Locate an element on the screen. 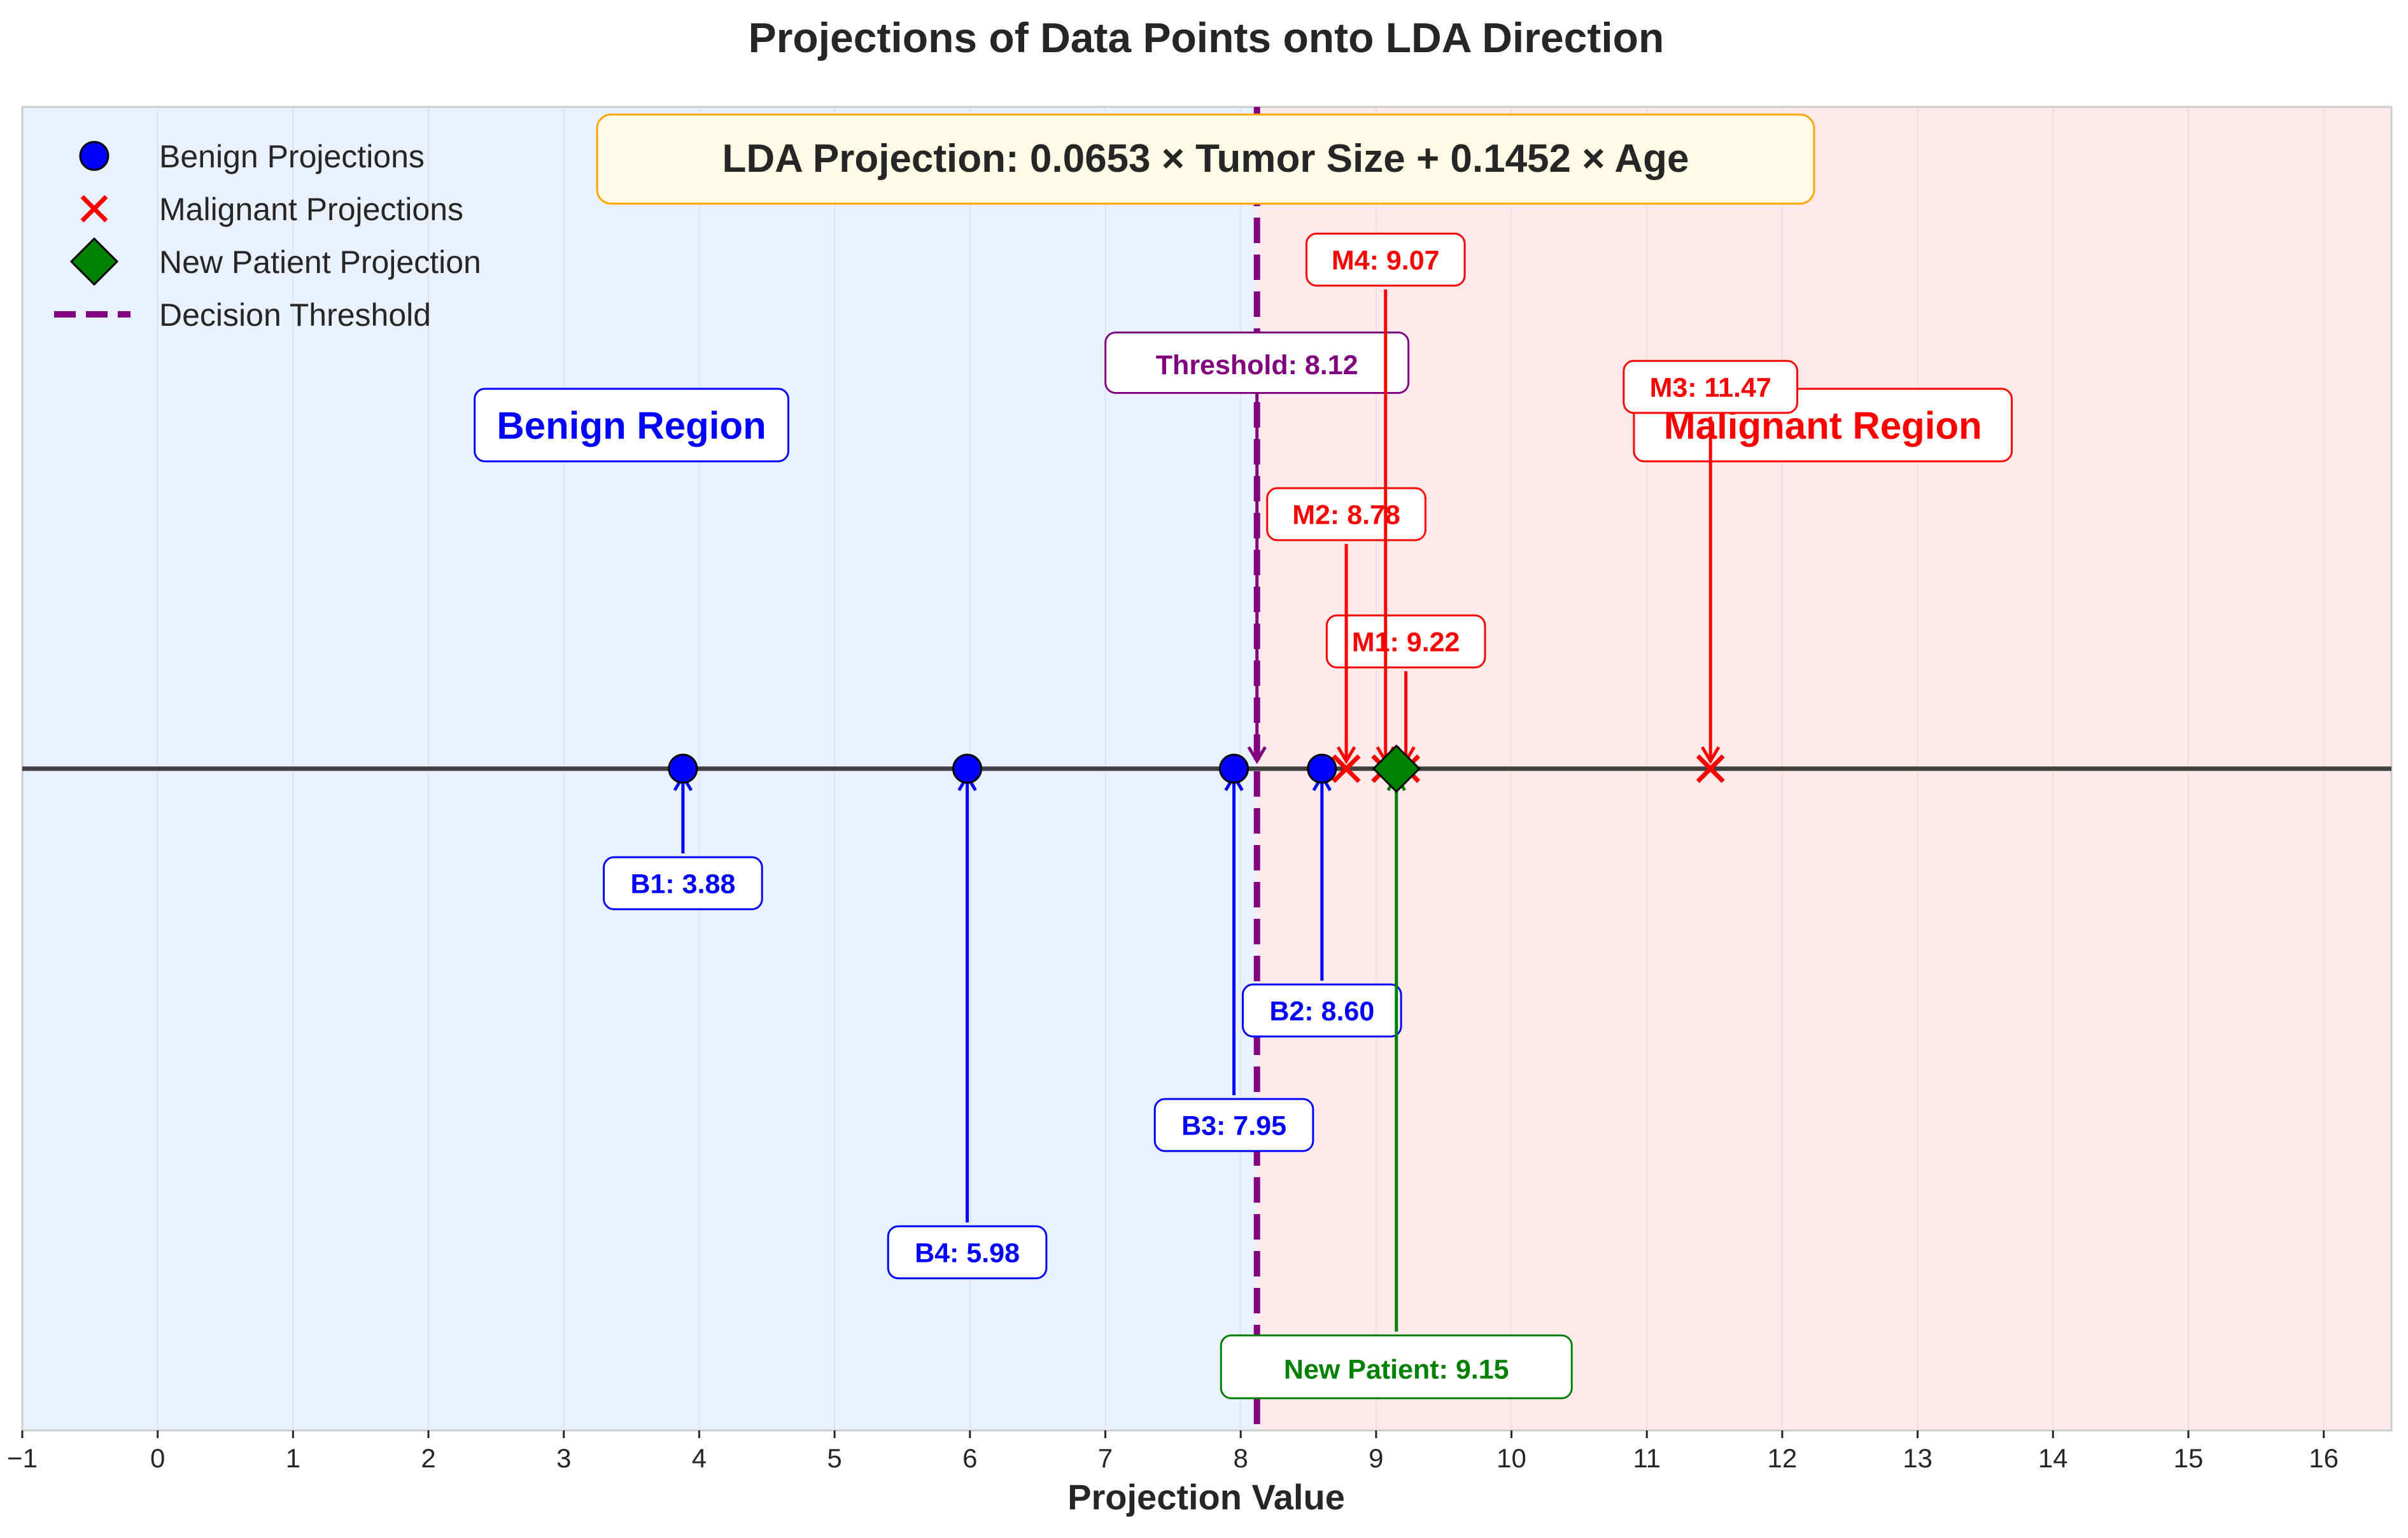 The width and height of the screenshot is (2408, 1538). b4-label: B4: 5.98 is located at coordinates (967, 1252).